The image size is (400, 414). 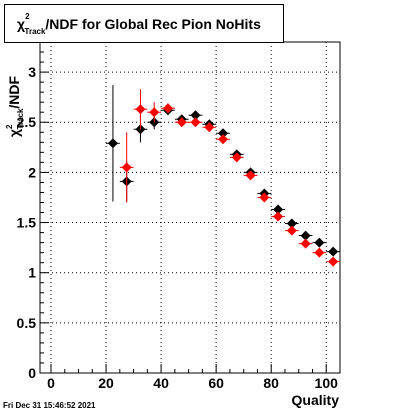 I want to click on x-tick-label: 0, so click(x=51, y=383).